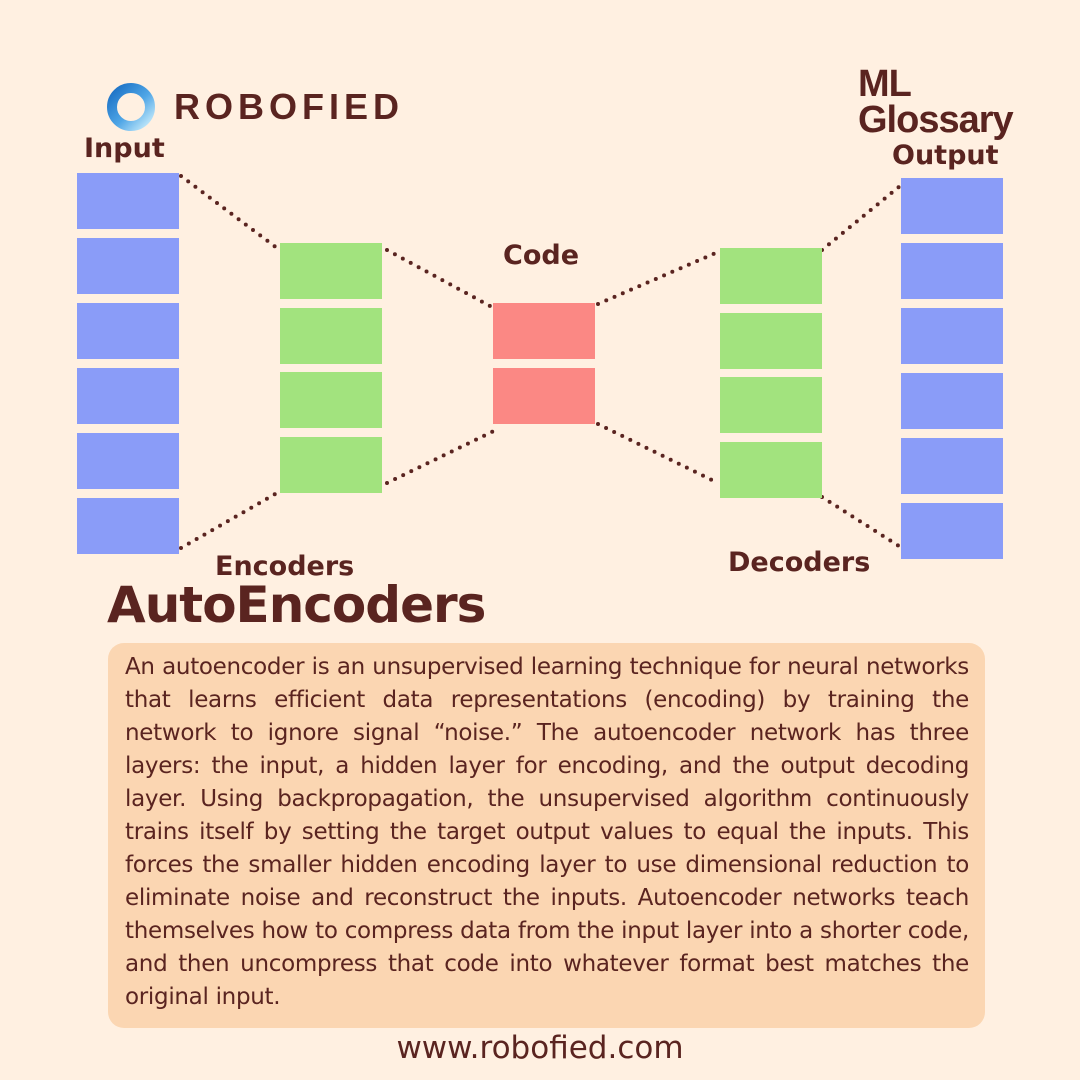  Describe the element at coordinates (799, 562) in the screenshot. I see `decoders-label: Decoders` at that location.